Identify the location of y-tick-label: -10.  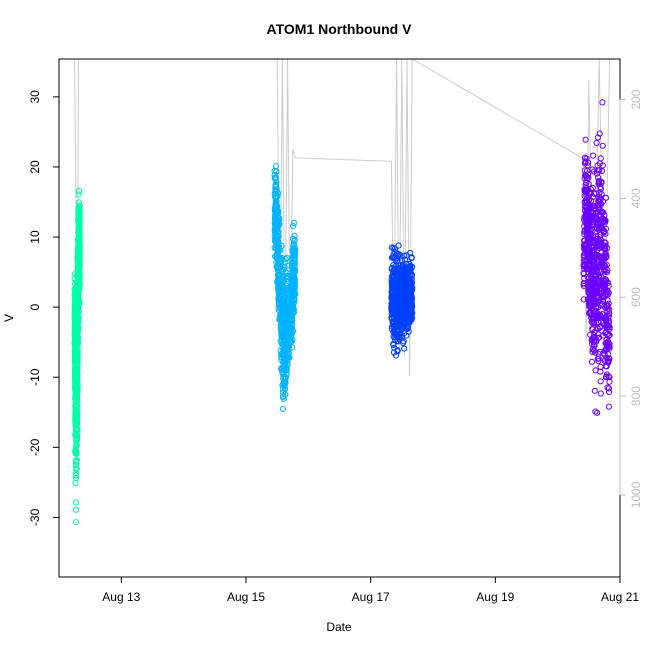
(35, 377).